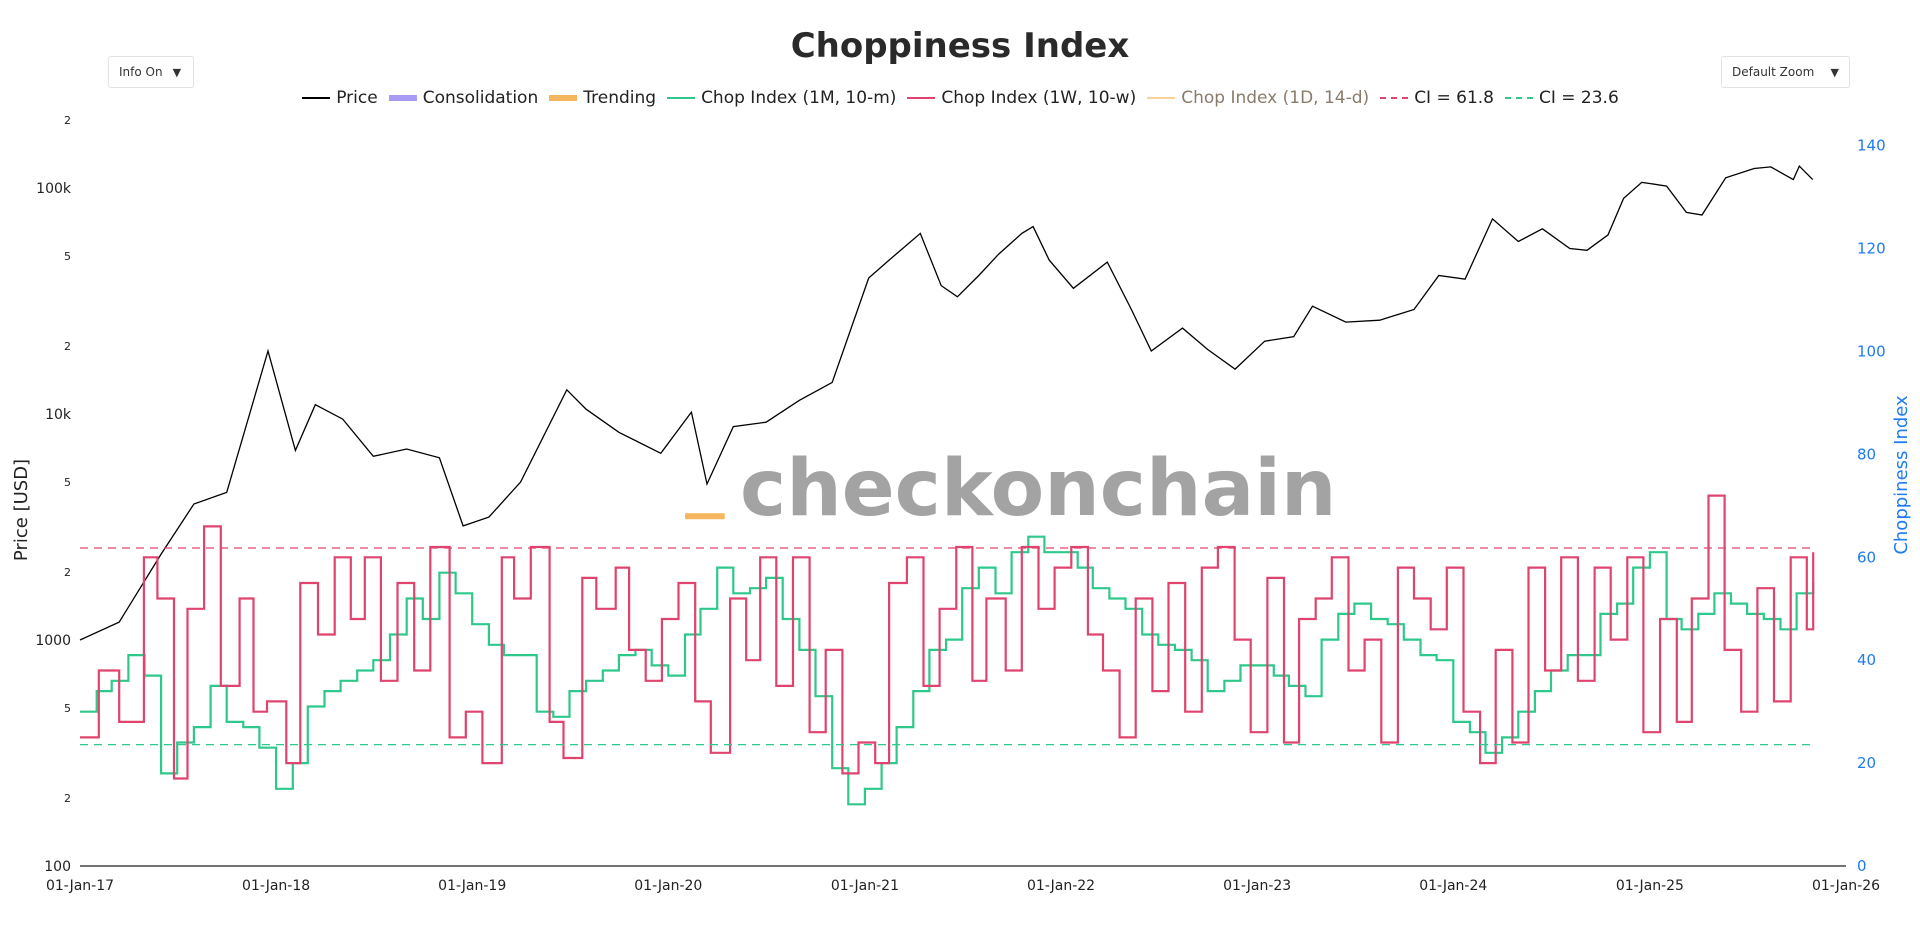 The height and width of the screenshot is (934, 1920). What do you see at coordinates (1038, 489) in the screenshot?
I see `watermark-text: checkonchain` at bounding box center [1038, 489].